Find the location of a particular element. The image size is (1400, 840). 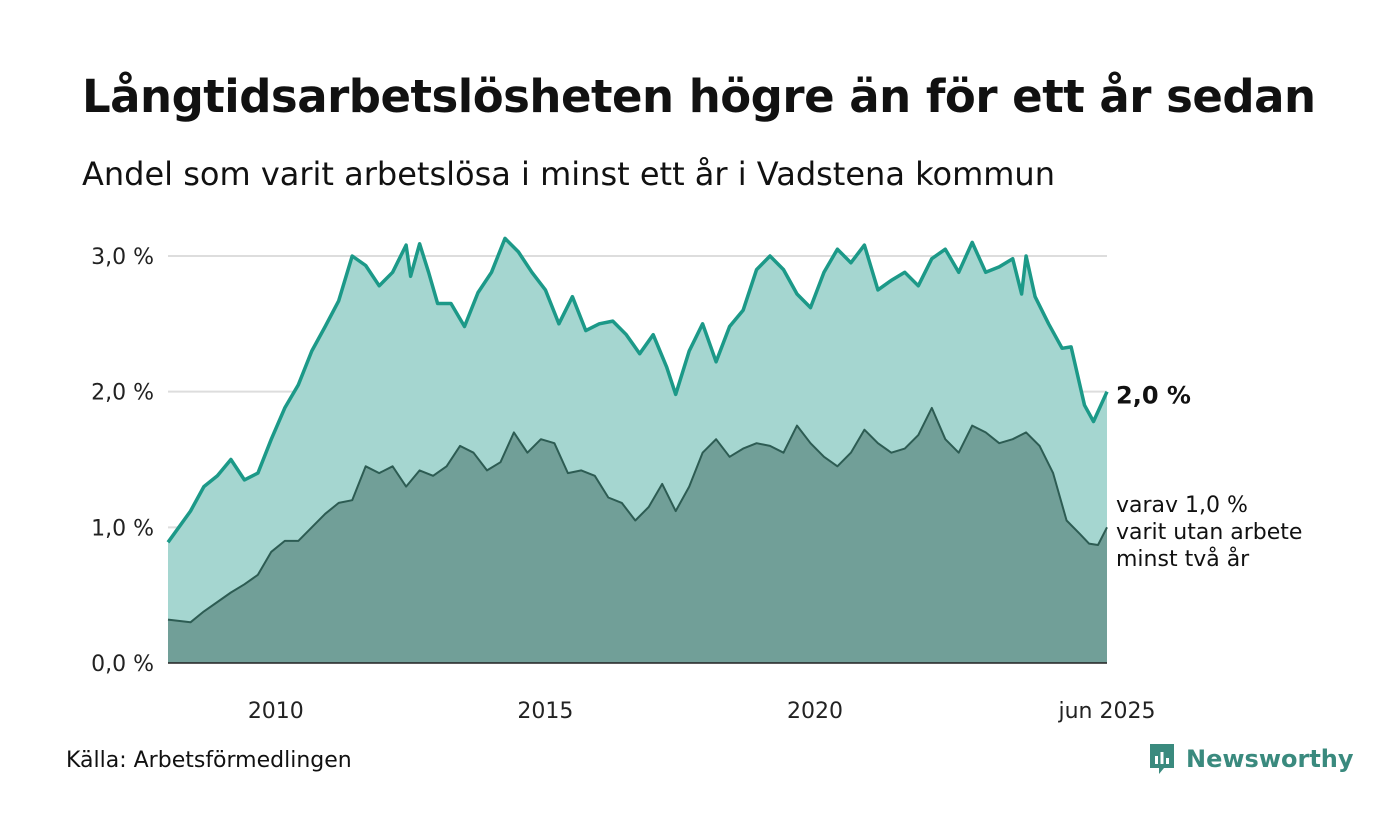

x-tick-label: 2010 is located at coordinates (276, 711).